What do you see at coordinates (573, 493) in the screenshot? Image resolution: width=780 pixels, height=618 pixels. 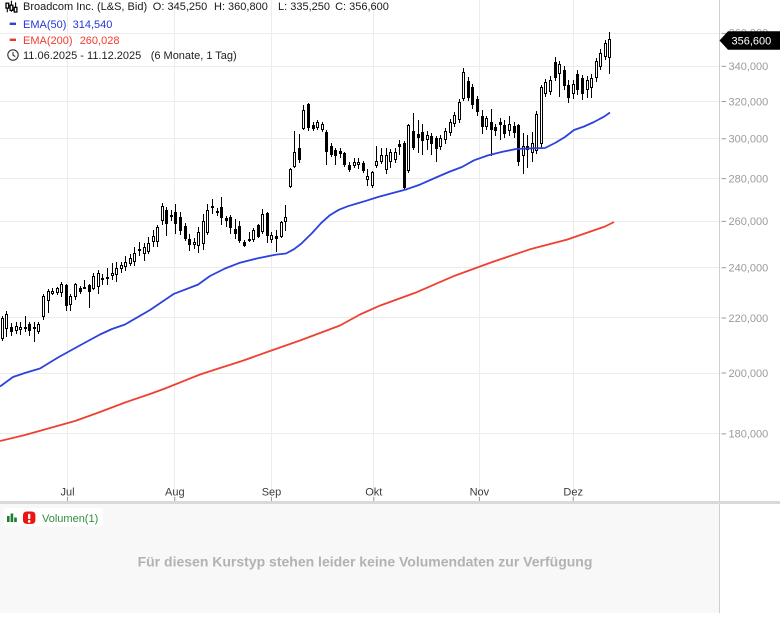 I see `svg-text: Dez` at bounding box center [573, 493].